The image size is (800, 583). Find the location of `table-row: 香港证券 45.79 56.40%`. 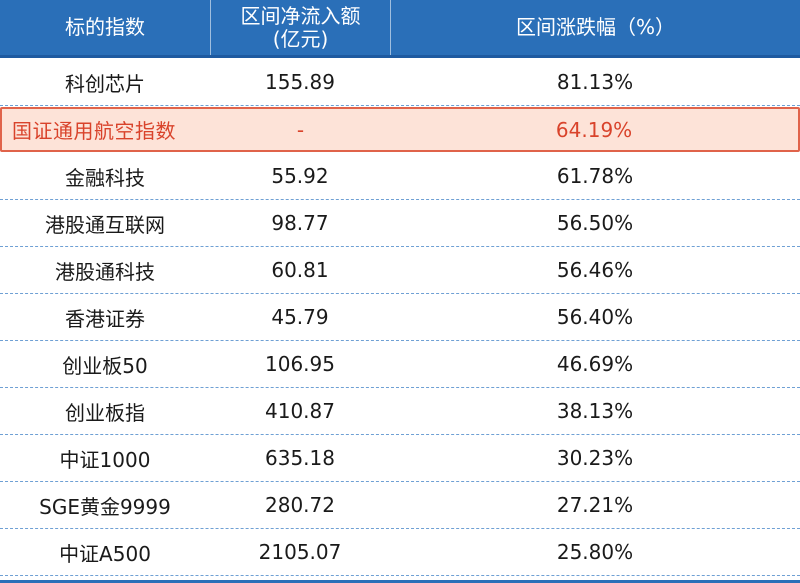

table-row: 香港证券 45.79 56.40% is located at coordinates (400, 317).